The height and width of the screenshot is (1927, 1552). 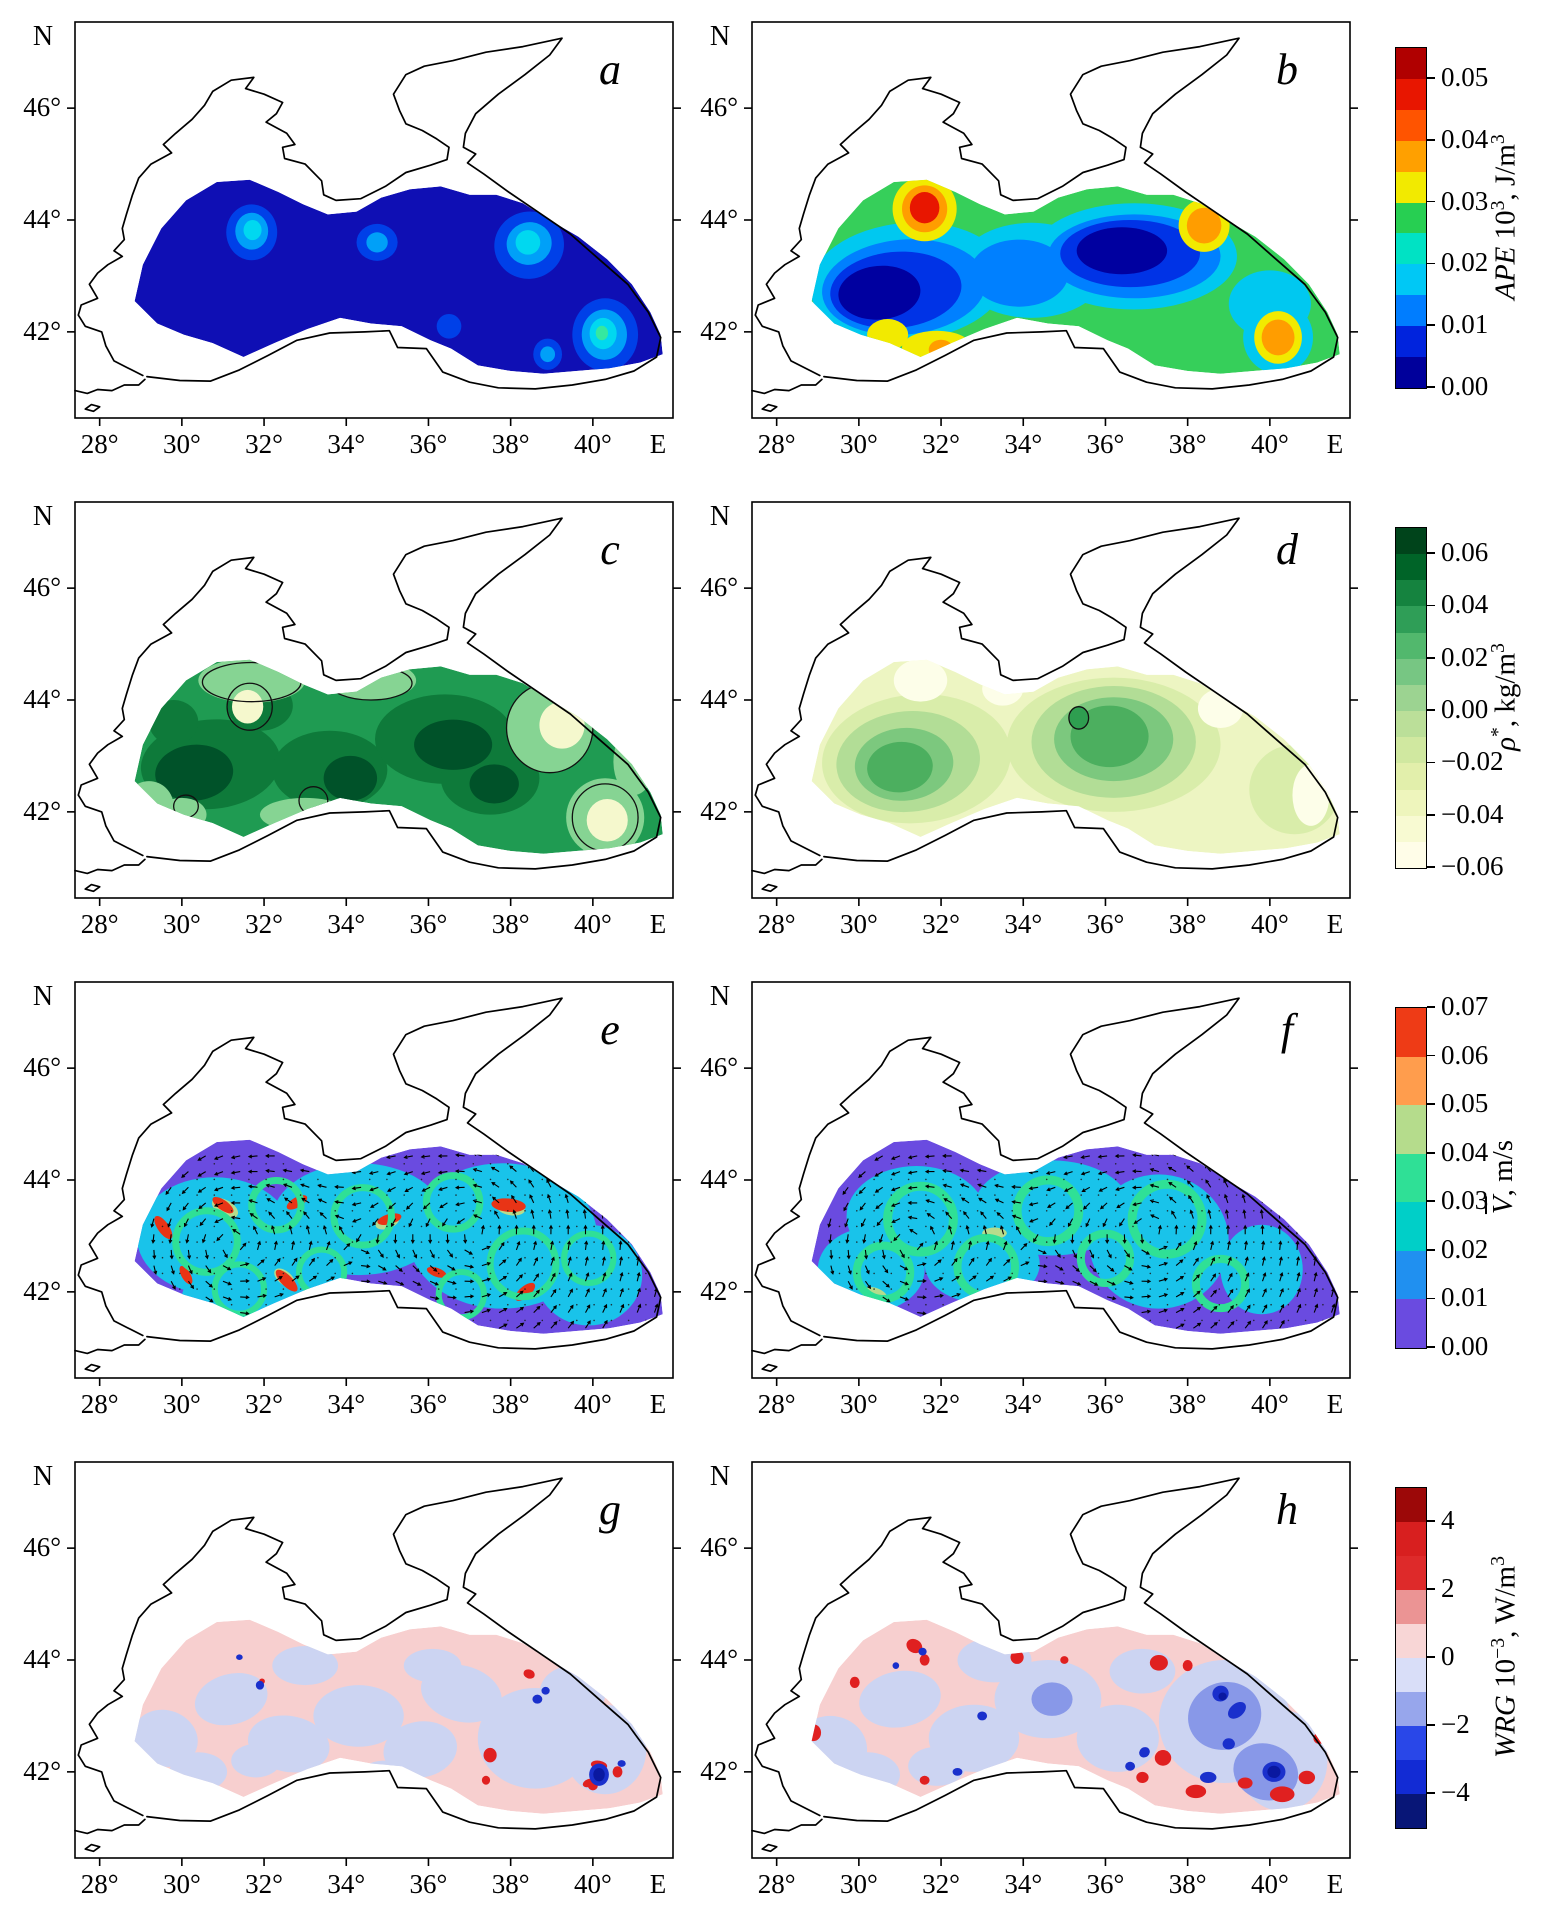 I want to click on y-tick-label: 42°, so click(x=719, y=810).